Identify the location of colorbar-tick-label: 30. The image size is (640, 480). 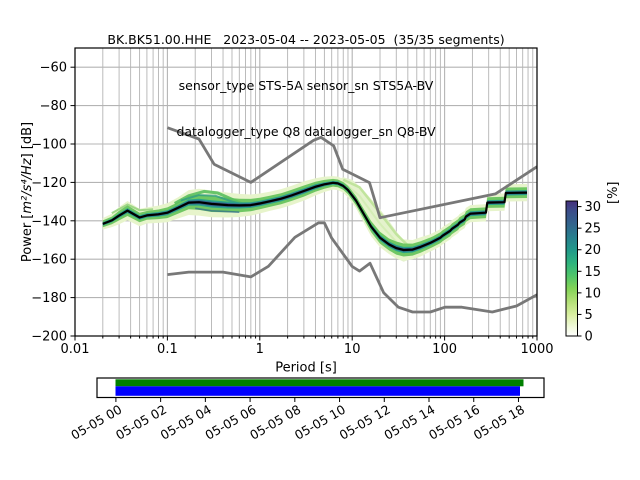
(593, 207).